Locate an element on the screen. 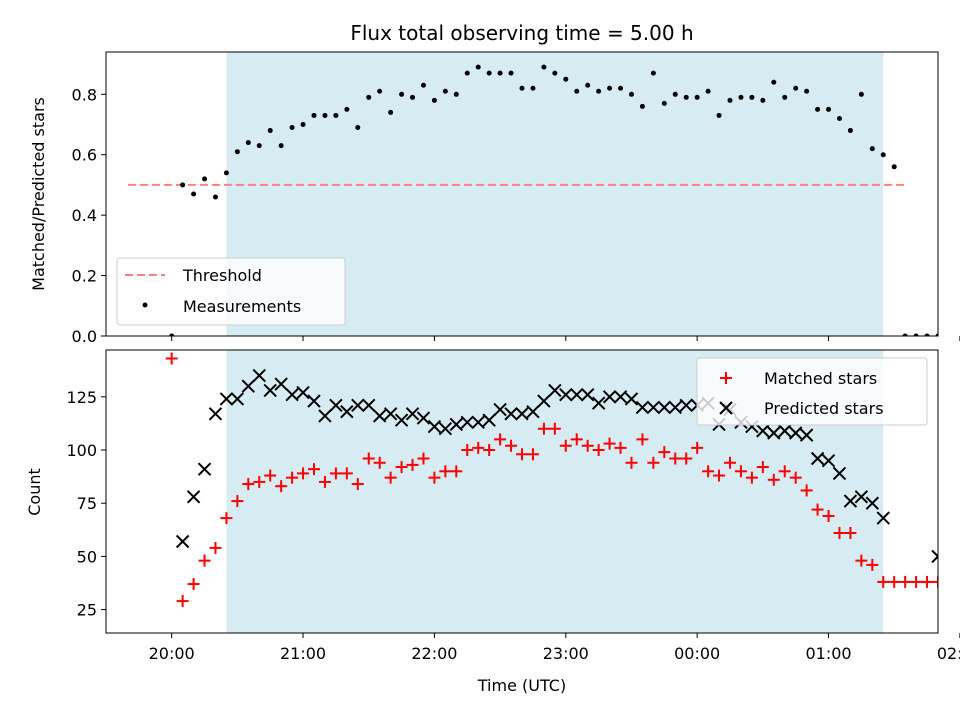 The width and height of the screenshot is (960, 720). y-tick-label: 0.4 is located at coordinates (84, 215).